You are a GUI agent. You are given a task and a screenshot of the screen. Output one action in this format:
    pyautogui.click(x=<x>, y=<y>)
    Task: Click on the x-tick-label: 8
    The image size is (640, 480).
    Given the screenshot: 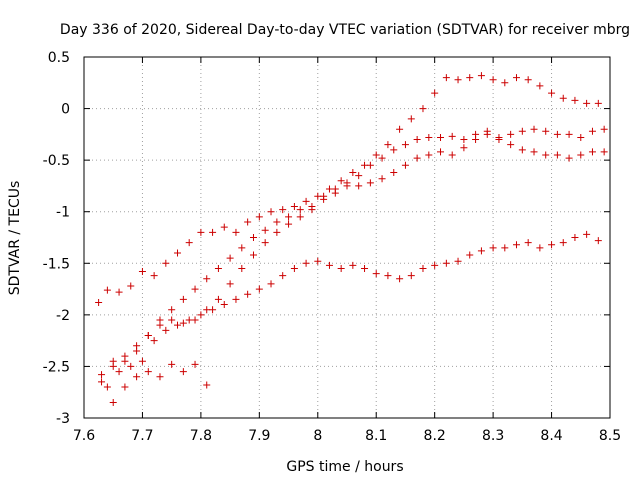 What is the action you would take?
    pyautogui.click(x=317, y=436)
    